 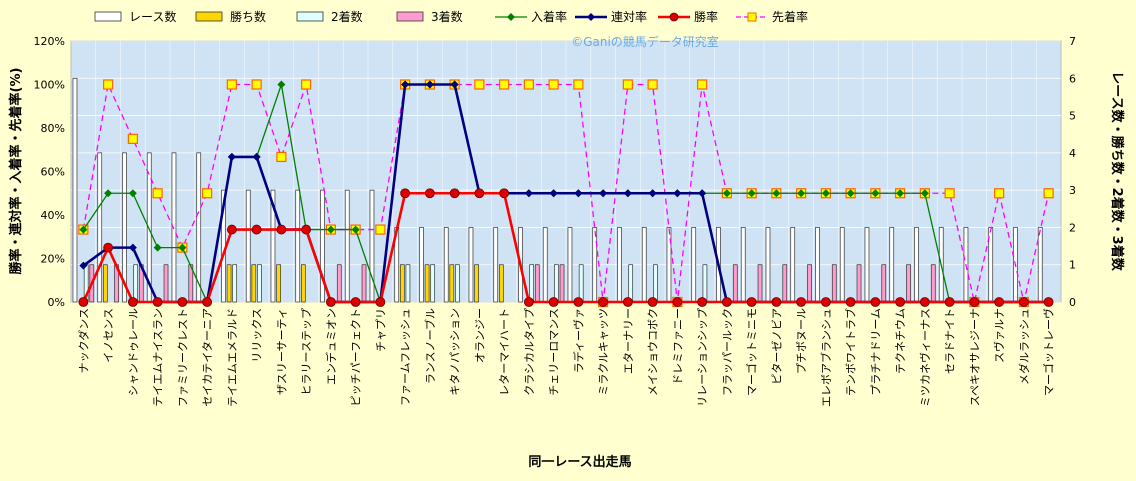 I want to click on x-tick-label: ミツカネヴィーナス, so click(x=925, y=357).